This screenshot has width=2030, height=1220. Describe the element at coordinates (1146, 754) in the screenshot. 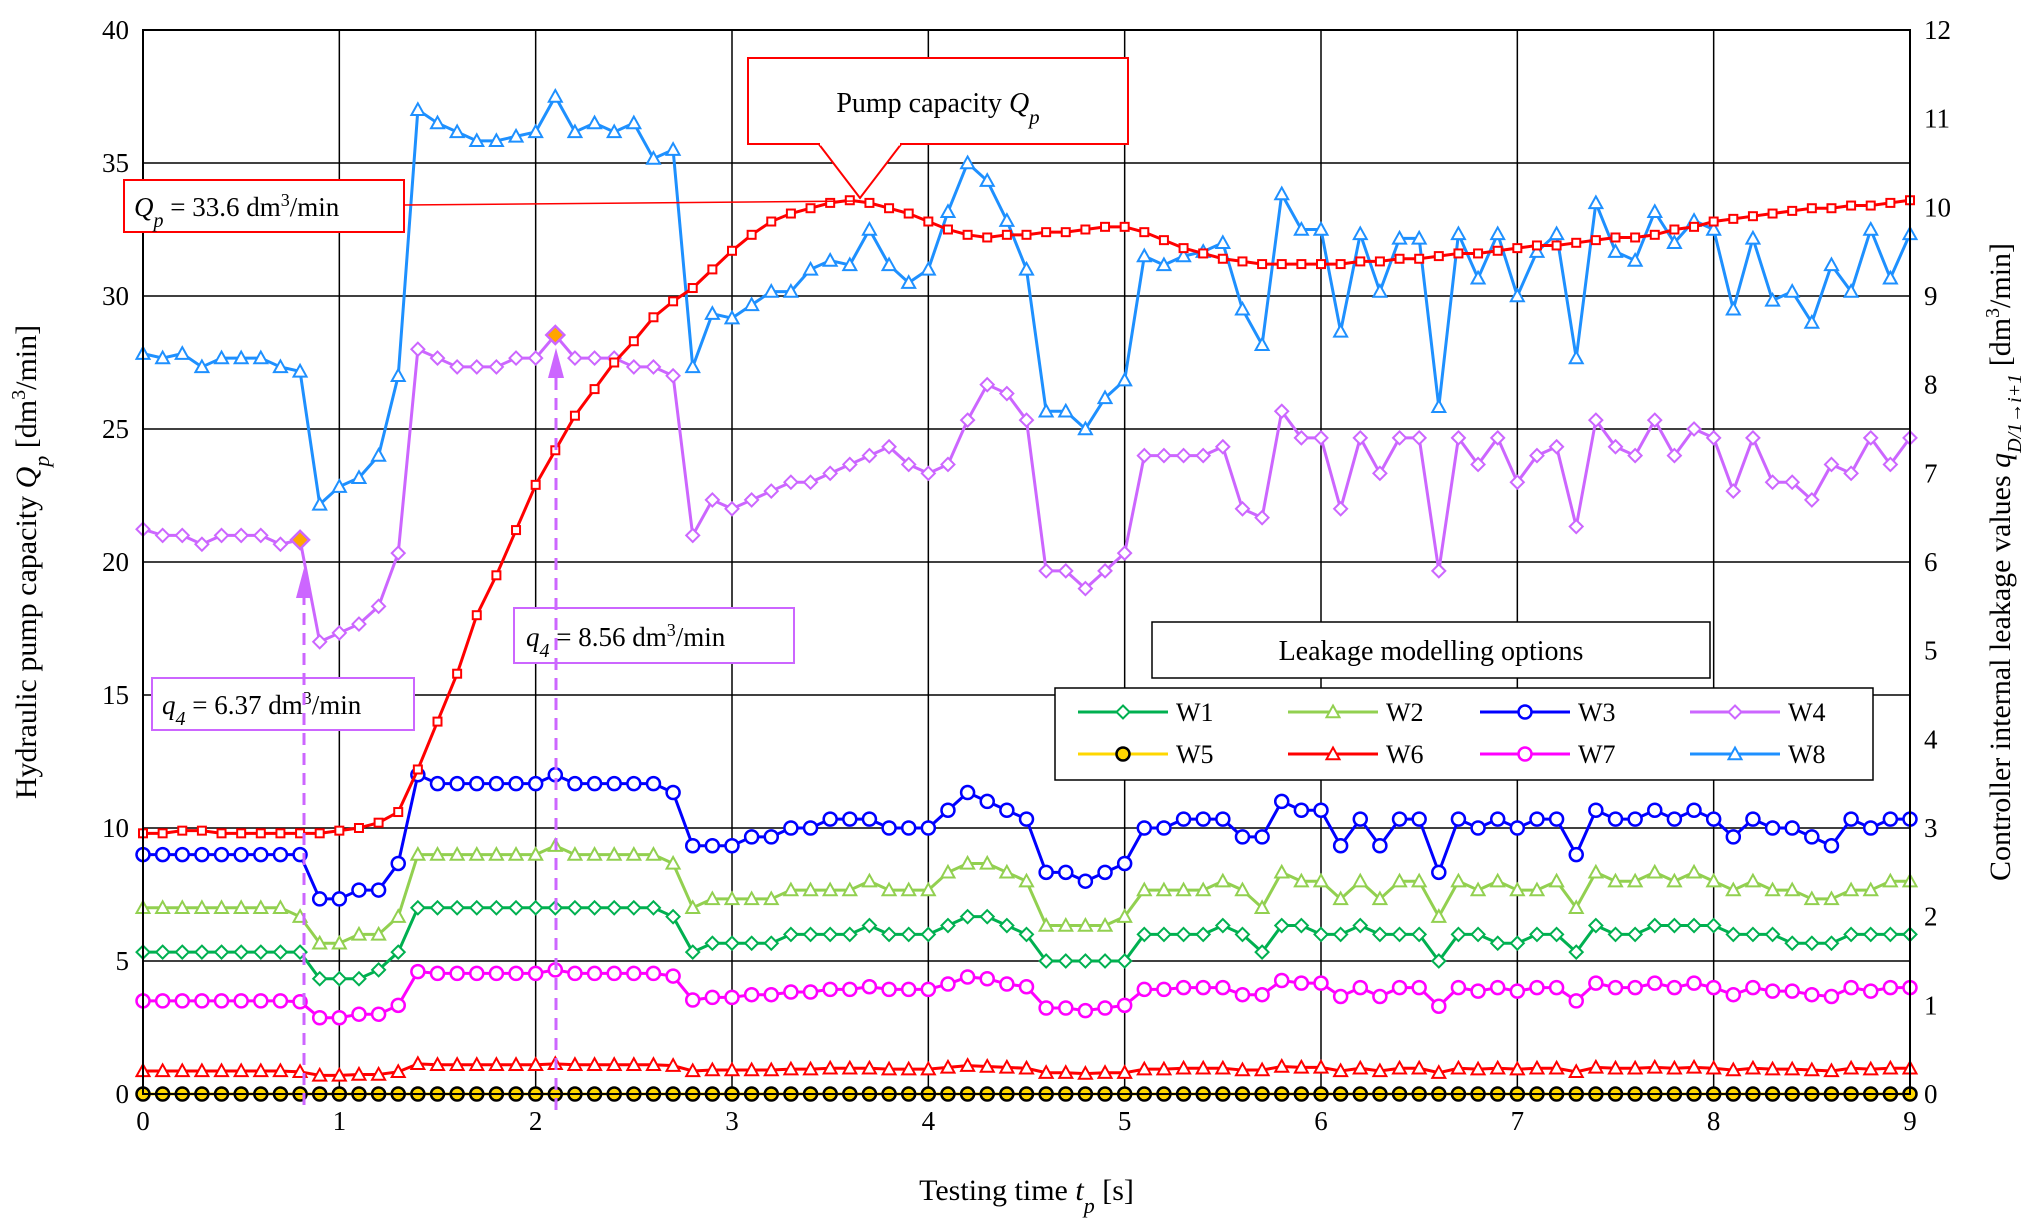

I see `legend-entry-w5: W5` at that location.